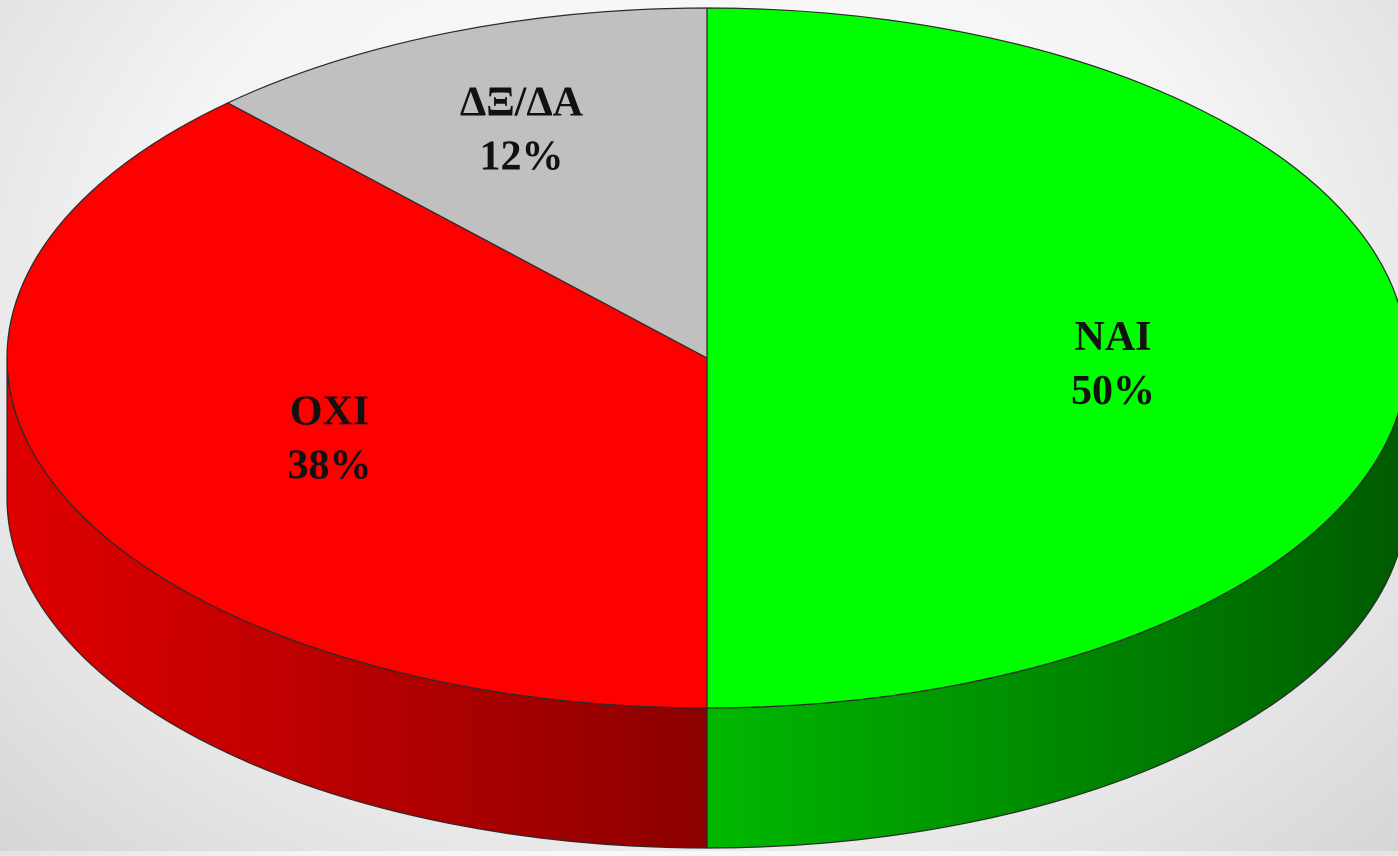 Image resolution: width=1398 pixels, height=856 pixels. I want to click on pie-label-value-nai: 50%, so click(1113, 391).